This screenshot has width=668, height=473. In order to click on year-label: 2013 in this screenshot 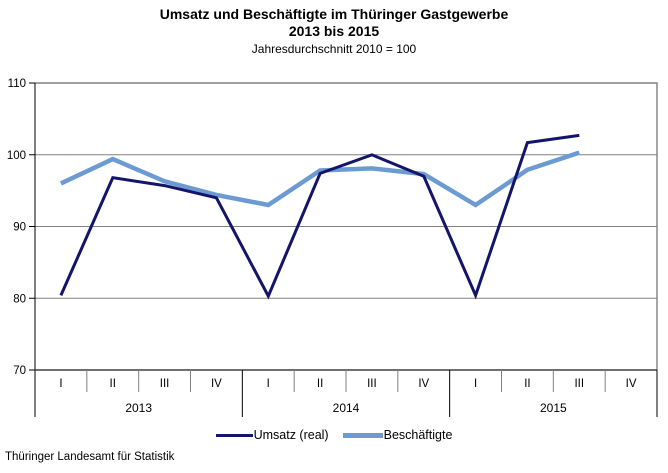, I will do `click(138, 408)`.